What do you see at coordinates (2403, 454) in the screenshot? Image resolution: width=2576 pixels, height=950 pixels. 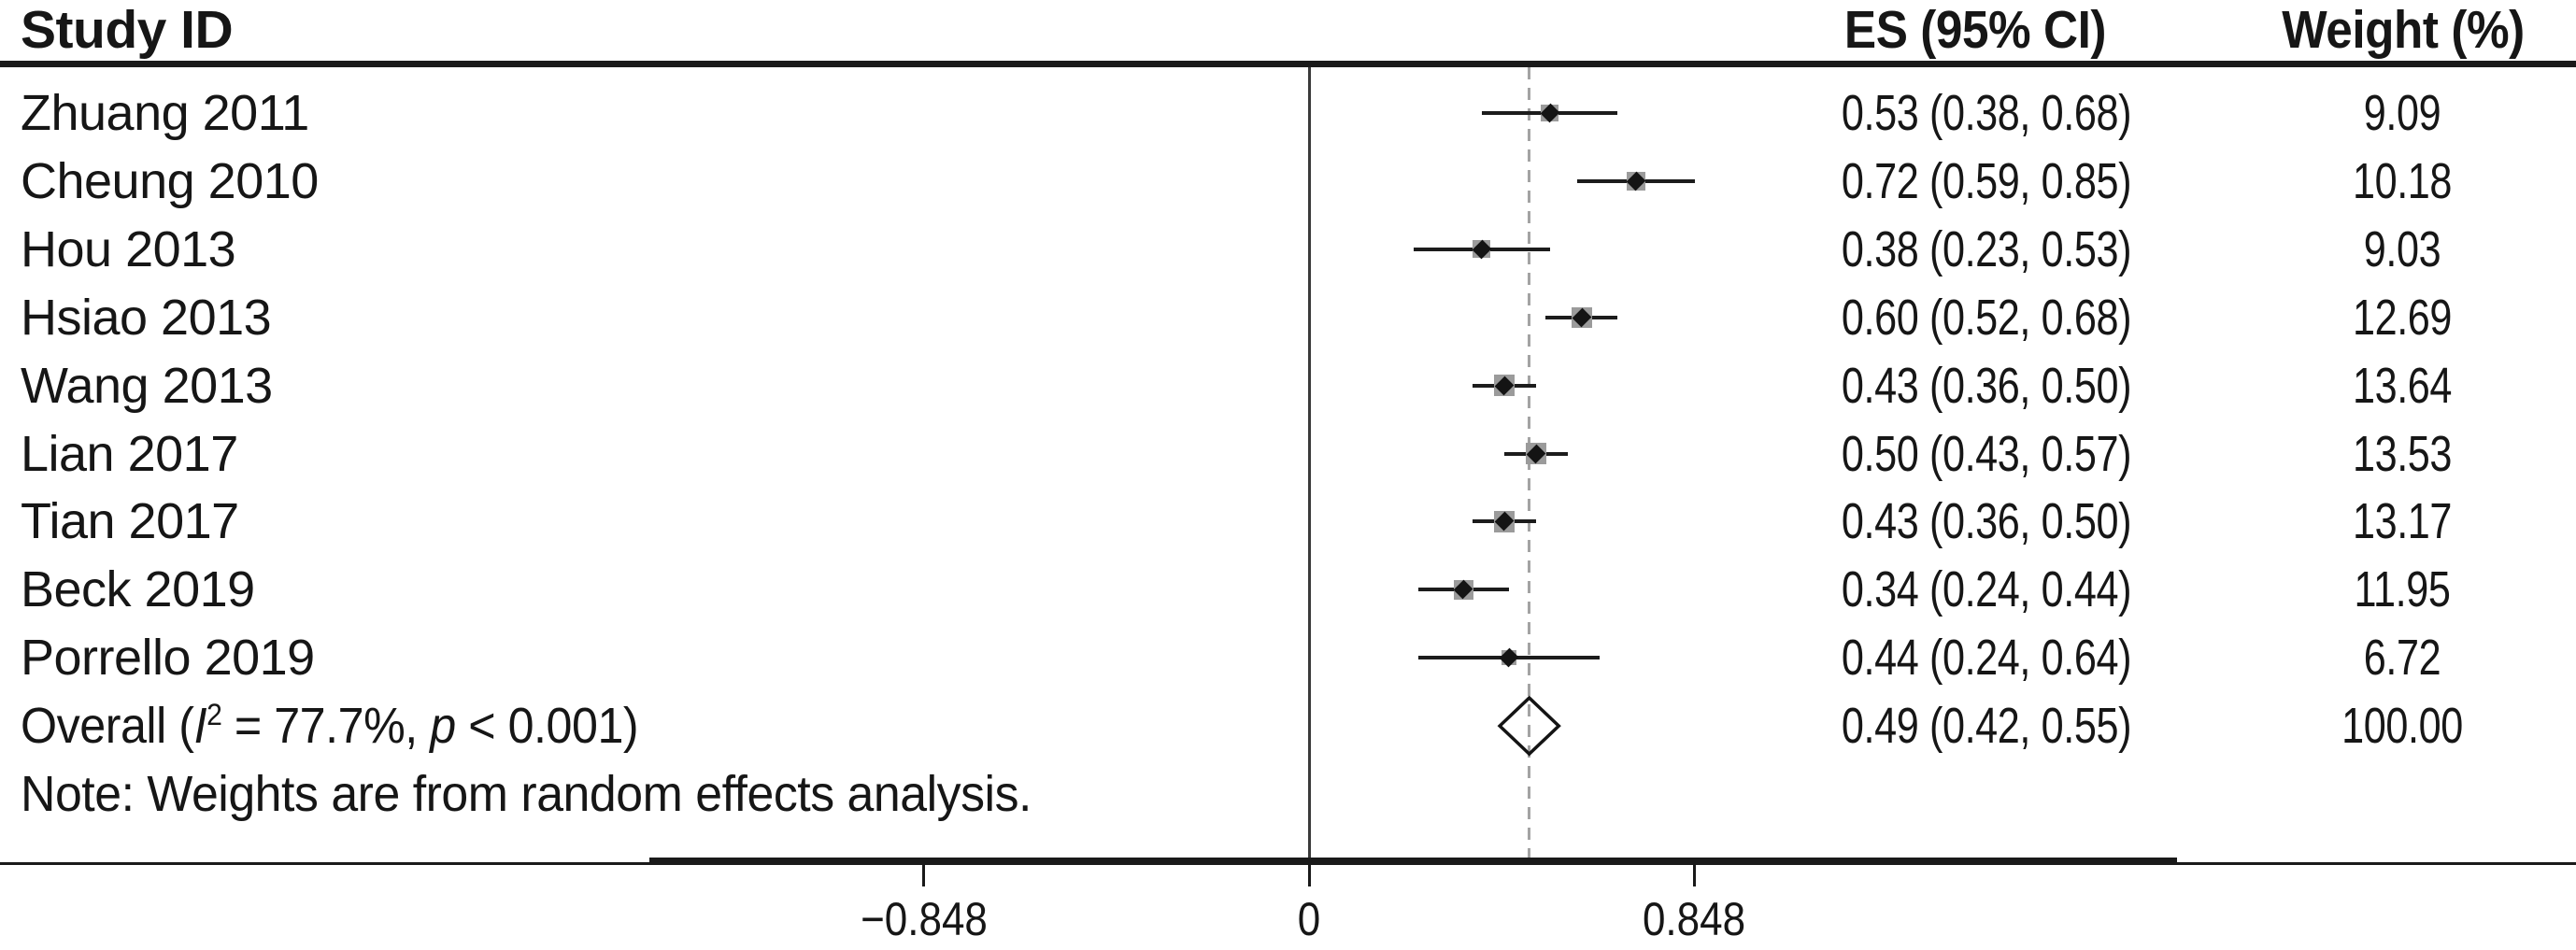 I see `weight-value: 13.53` at bounding box center [2403, 454].